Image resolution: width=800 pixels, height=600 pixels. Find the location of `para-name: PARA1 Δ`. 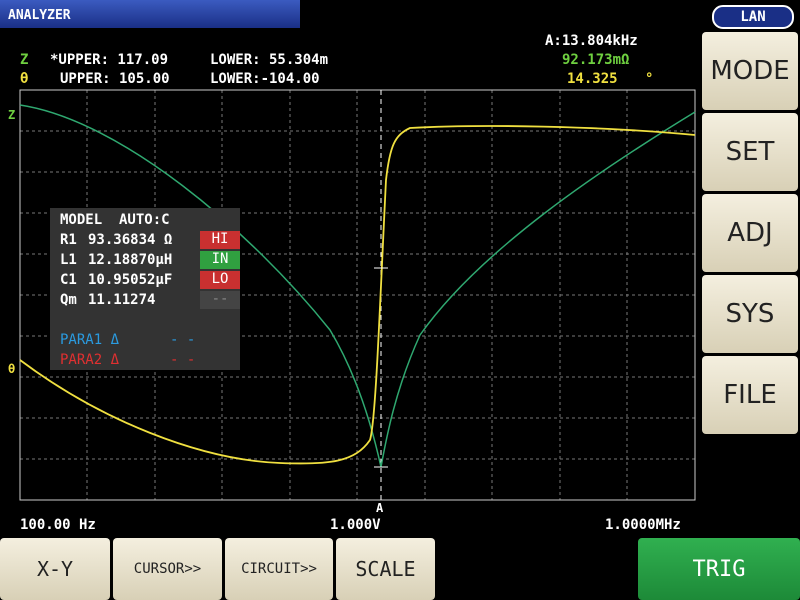

para-name: PARA1 Δ is located at coordinates (90, 340).